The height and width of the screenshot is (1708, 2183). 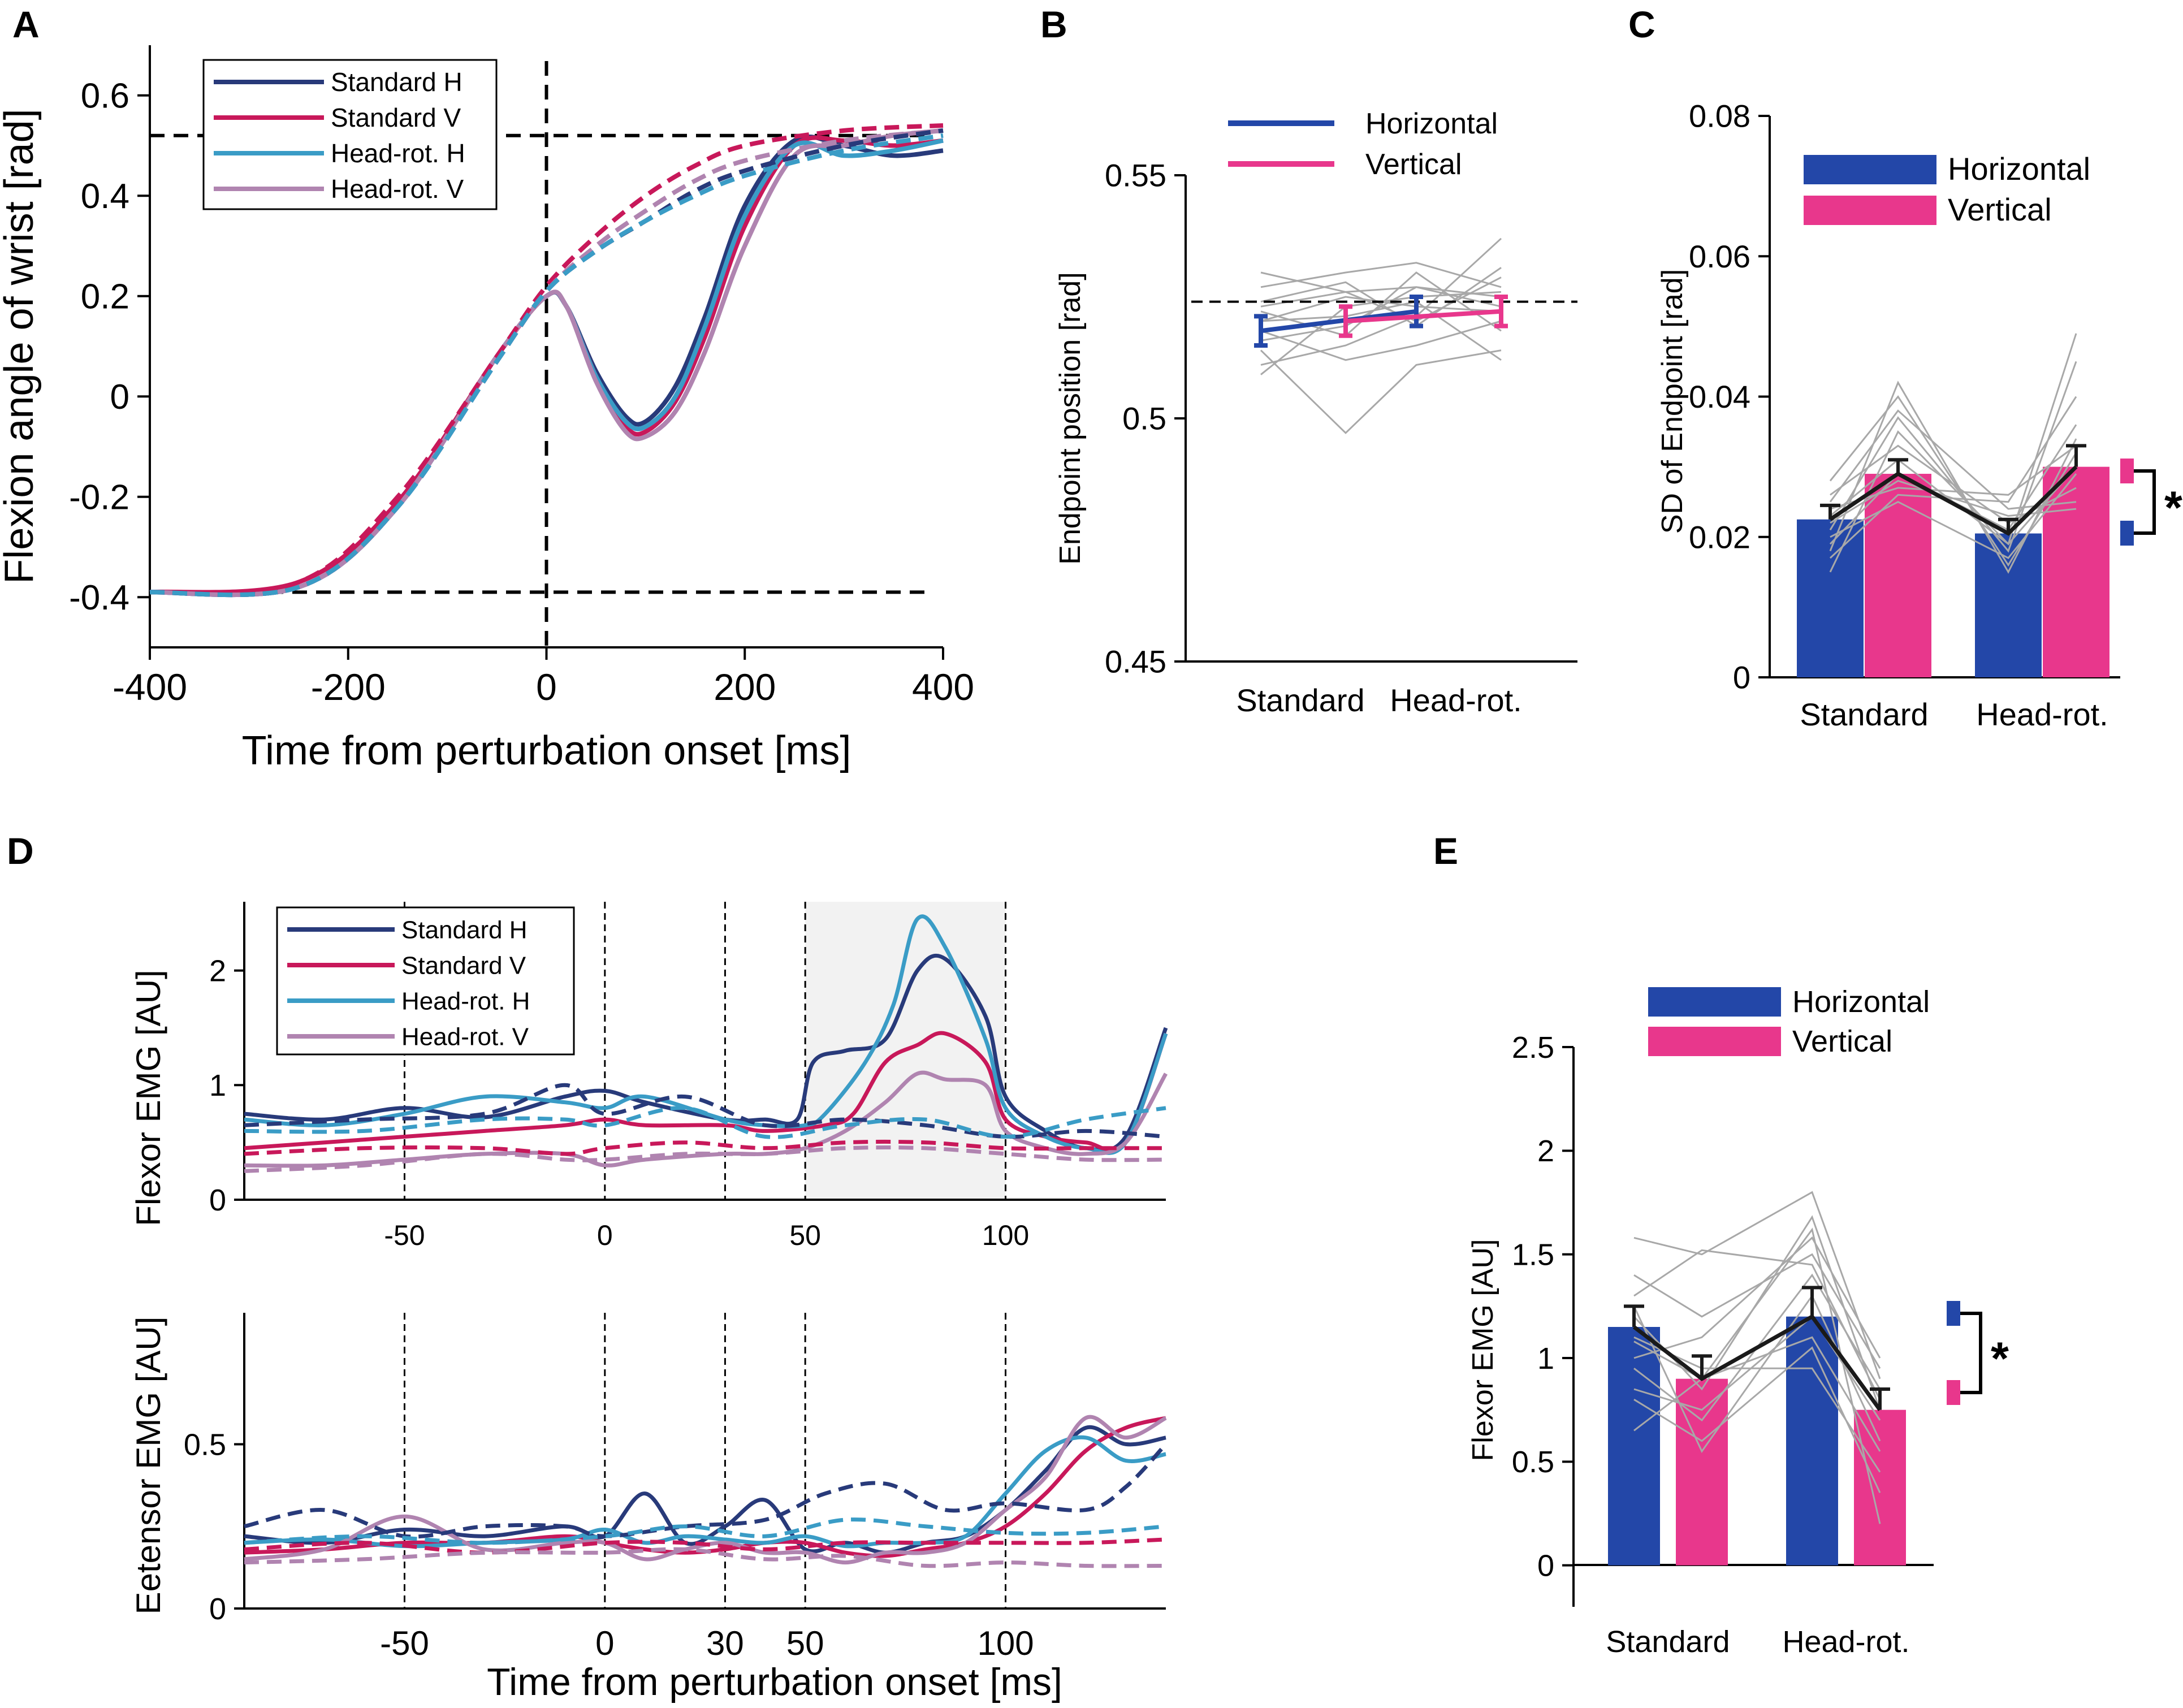 What do you see at coordinates (2173, 508) in the screenshot?
I see `panel-c-sig-star: *` at bounding box center [2173, 508].